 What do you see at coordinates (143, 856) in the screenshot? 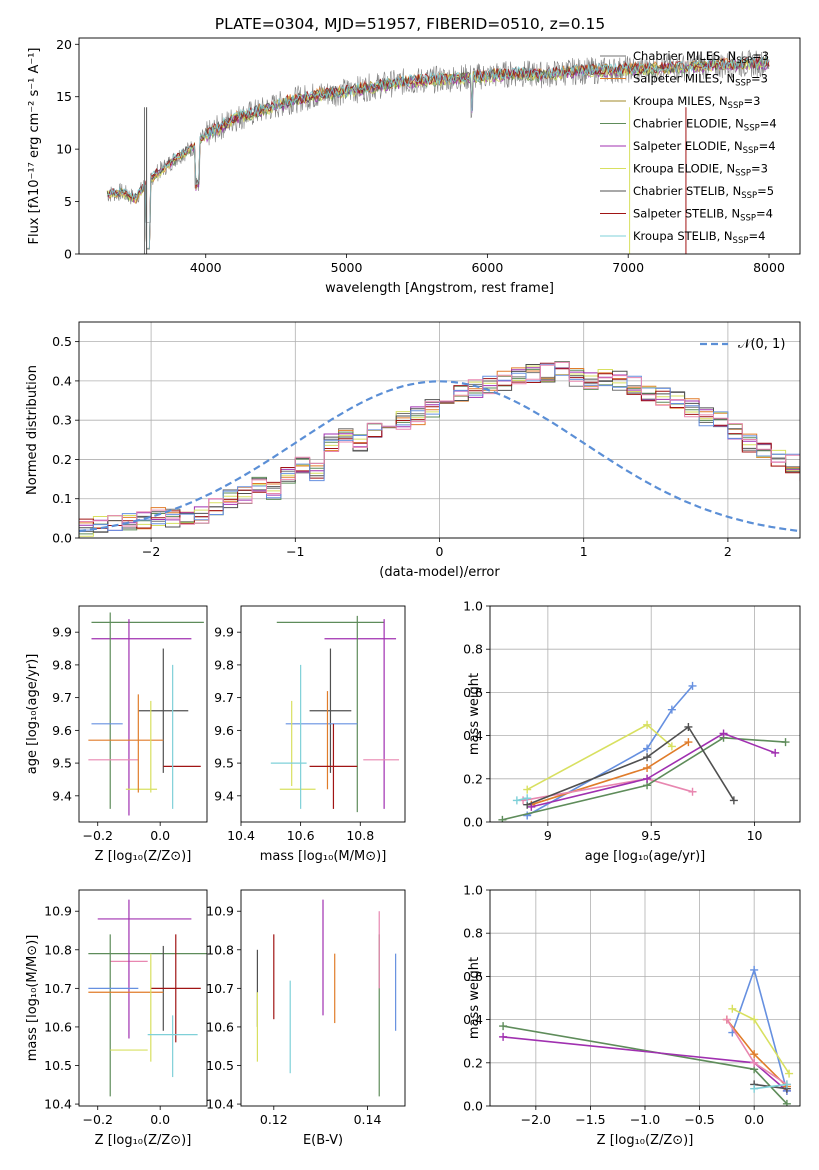
I see `x-axis-label: Z [log₁₀(Z/Z⊙)]` at bounding box center [143, 856].